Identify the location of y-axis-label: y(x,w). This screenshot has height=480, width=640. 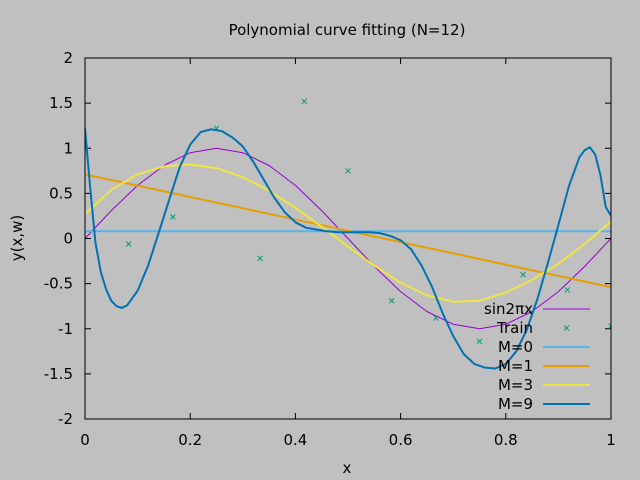
(17, 238).